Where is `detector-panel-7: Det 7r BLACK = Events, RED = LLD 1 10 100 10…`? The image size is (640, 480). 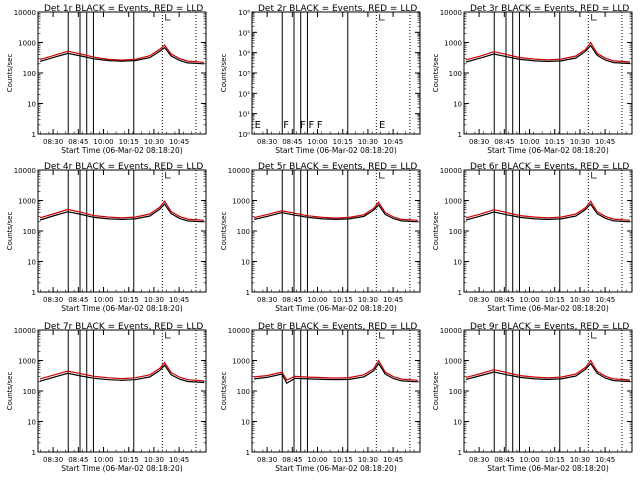
detector-panel-7: Det 7r BLACK = Events, RED = LLD 1 10 100 10… is located at coordinates (106, 397).